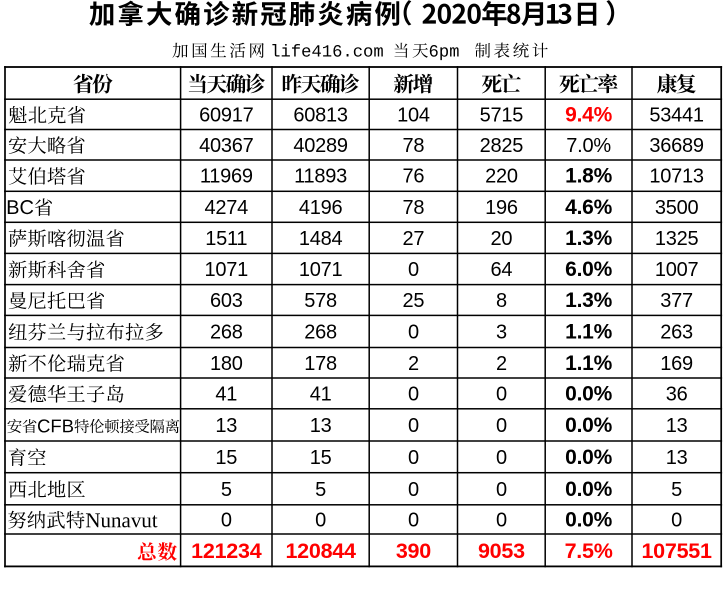  Describe the element at coordinates (226, 301) in the screenshot. I see `svg-text: 603` at that location.